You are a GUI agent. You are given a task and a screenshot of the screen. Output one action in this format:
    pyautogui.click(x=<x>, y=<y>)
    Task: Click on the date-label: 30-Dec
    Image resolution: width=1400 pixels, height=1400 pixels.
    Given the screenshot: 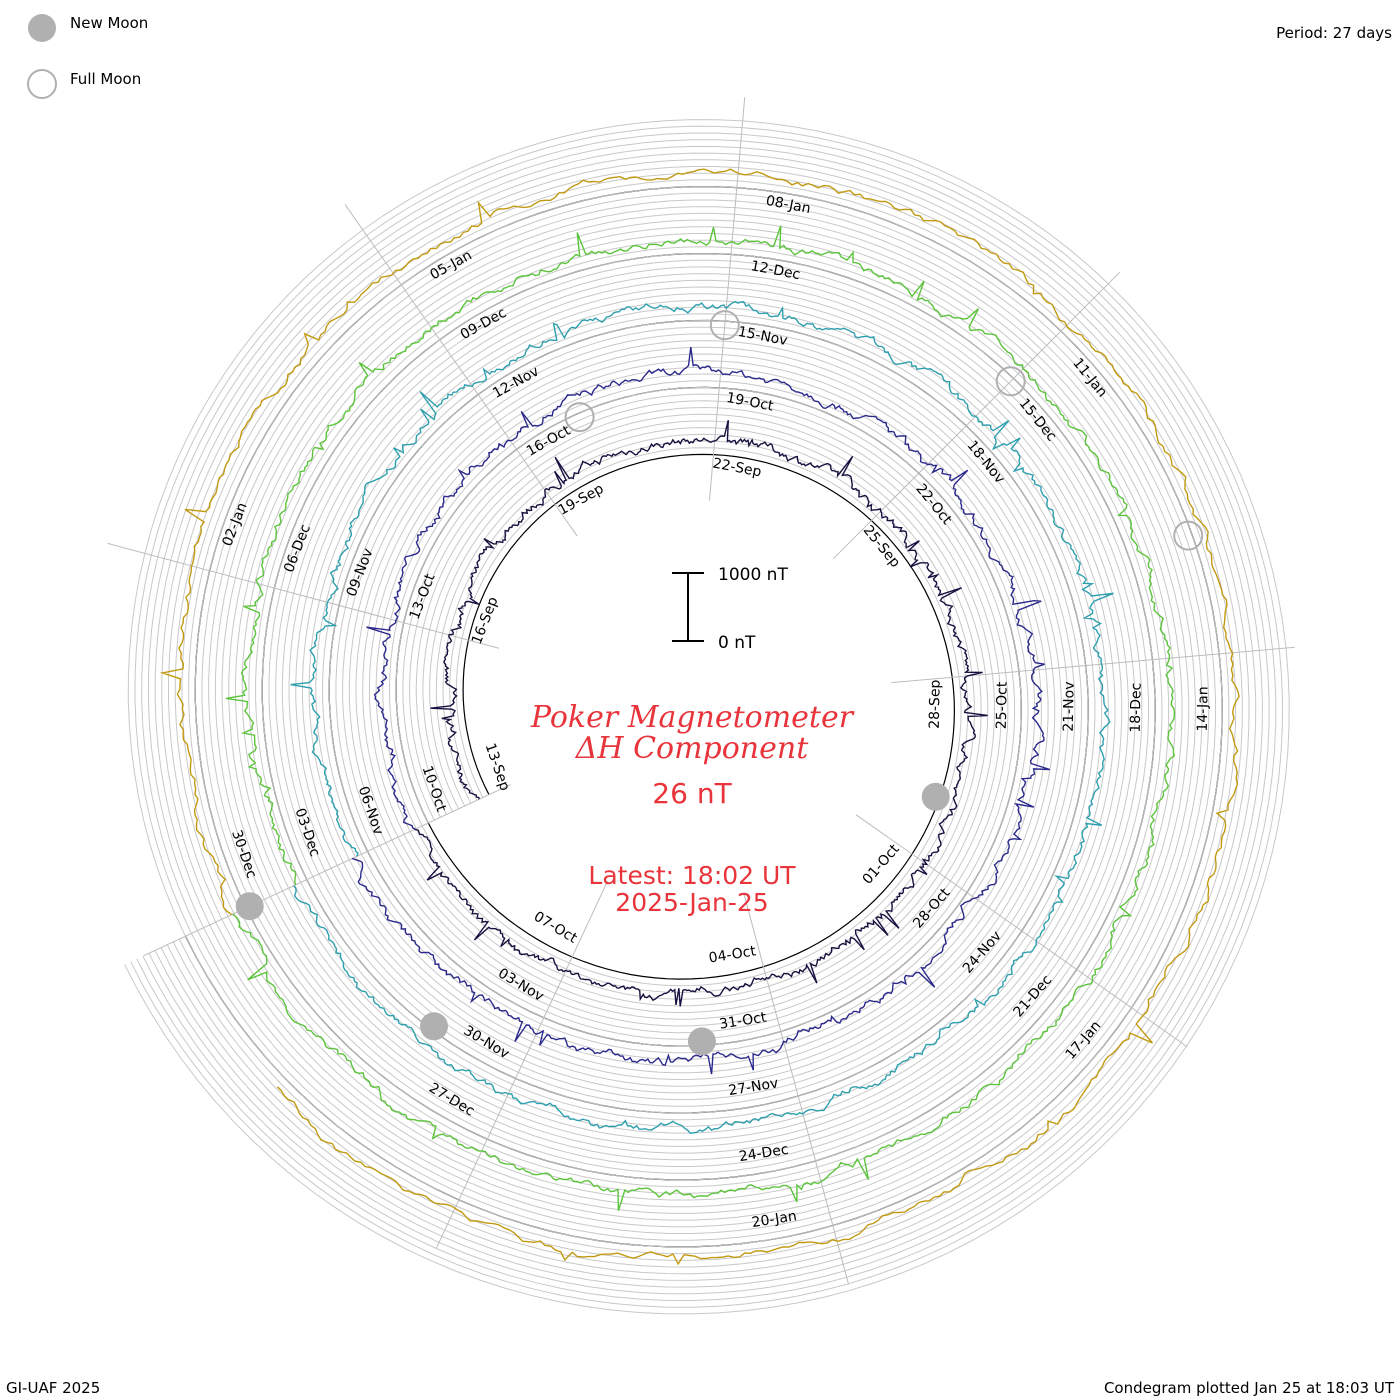 What is the action you would take?
    pyautogui.click(x=243, y=854)
    